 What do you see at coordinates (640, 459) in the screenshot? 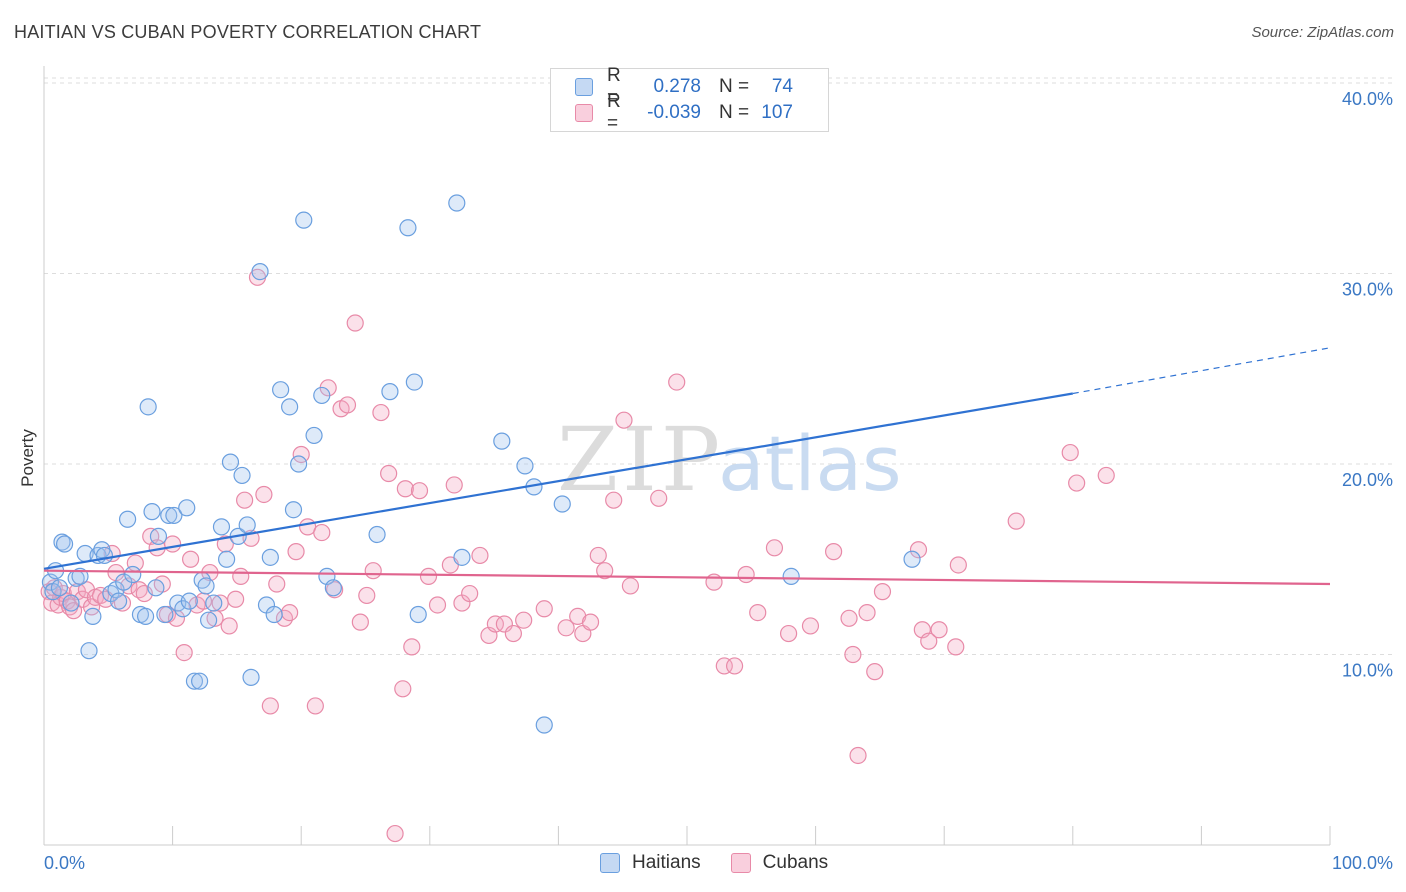
I see `watermark-zip: ZIP` at bounding box center [640, 459].